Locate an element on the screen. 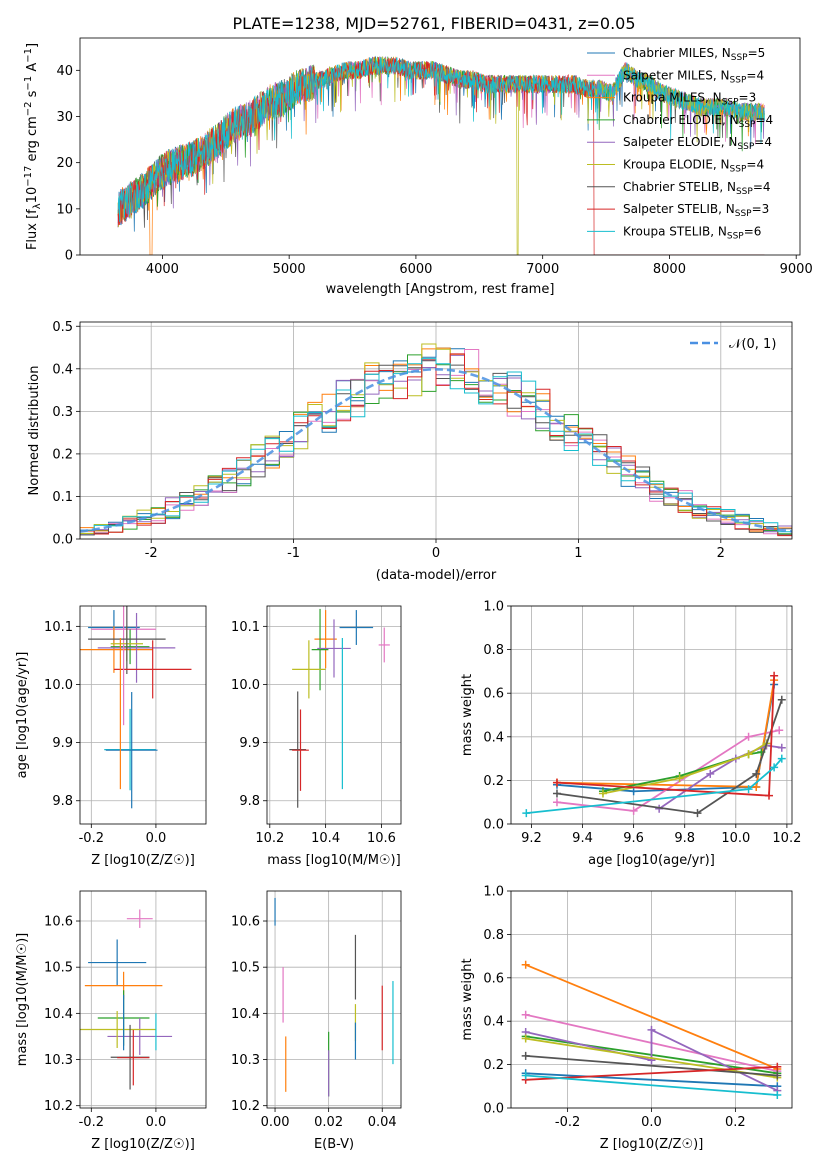 This screenshot has height=1170, width=819. legend-label: Salpeter MILES, NSSP=4 is located at coordinates (693, 76).